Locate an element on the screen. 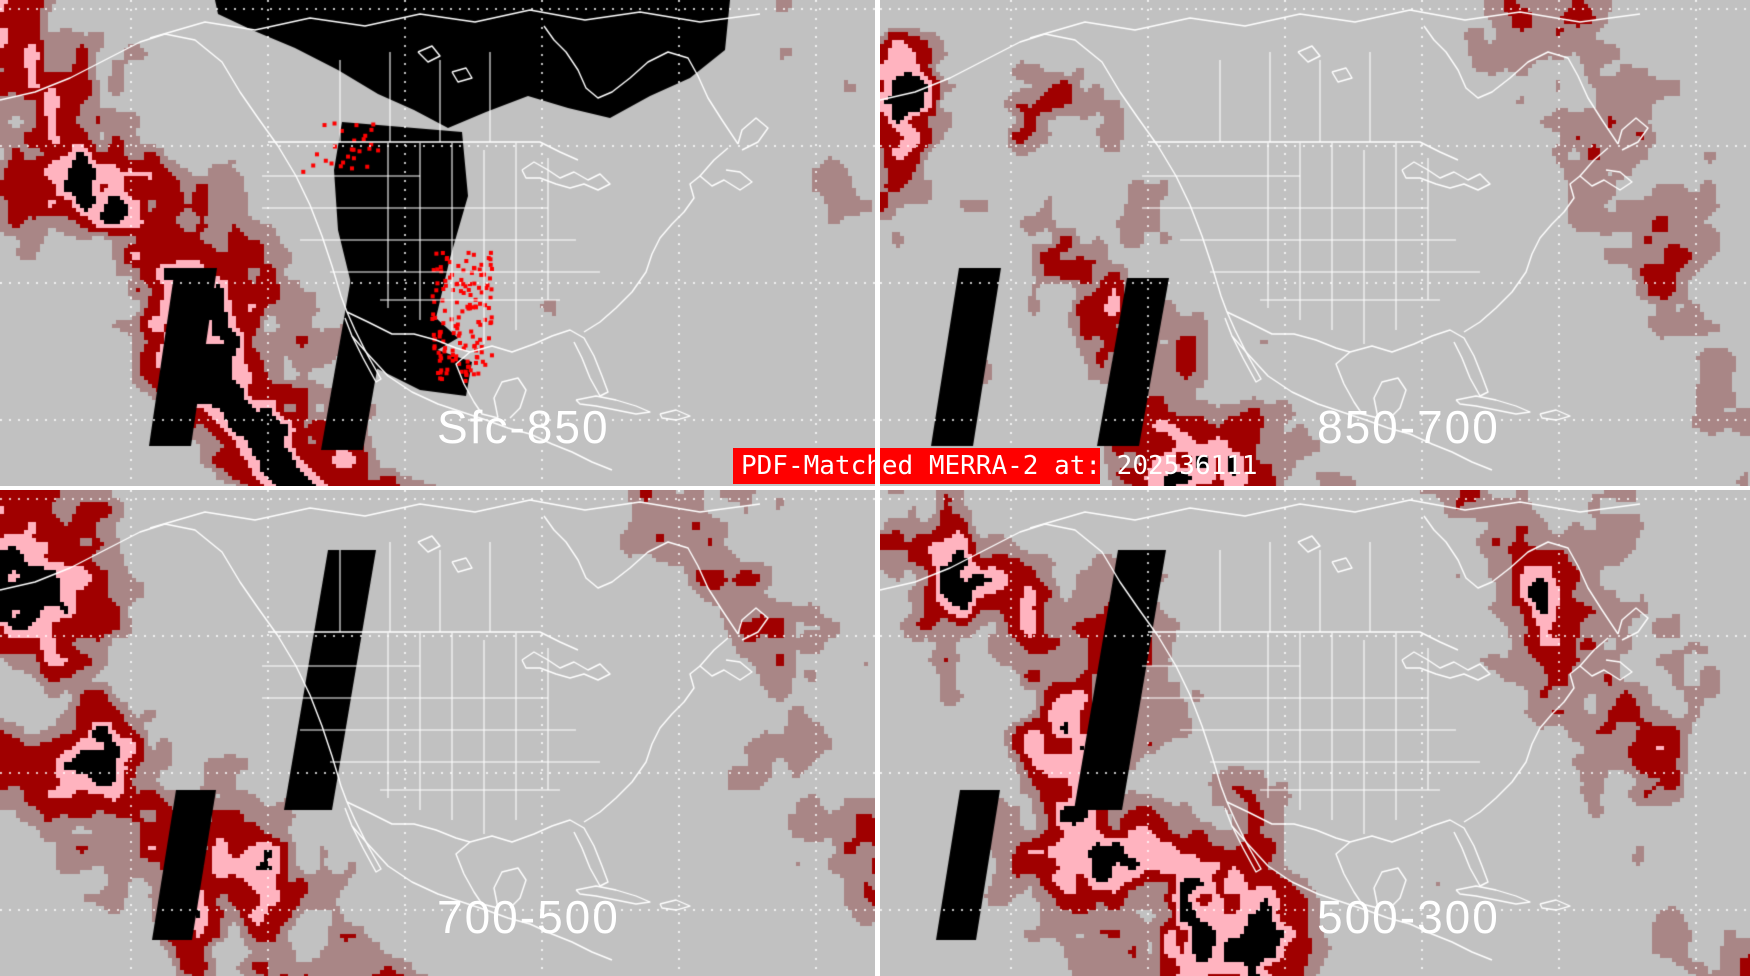  timestamp-banner: PDF-Matched MERRA-2 at: 202536111 is located at coordinates (995, 466).